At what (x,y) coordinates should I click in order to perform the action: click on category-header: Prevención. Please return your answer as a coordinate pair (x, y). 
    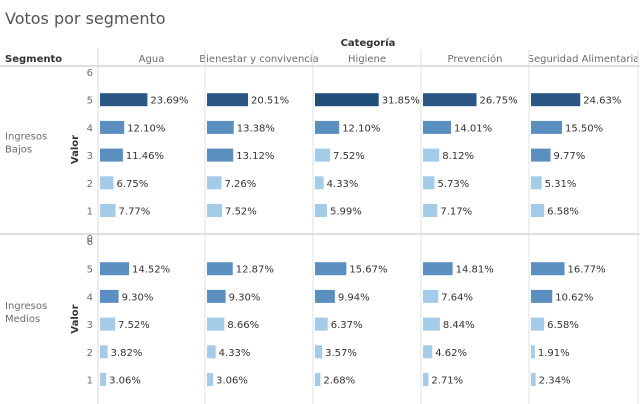
    Looking at the image, I should click on (474, 59).